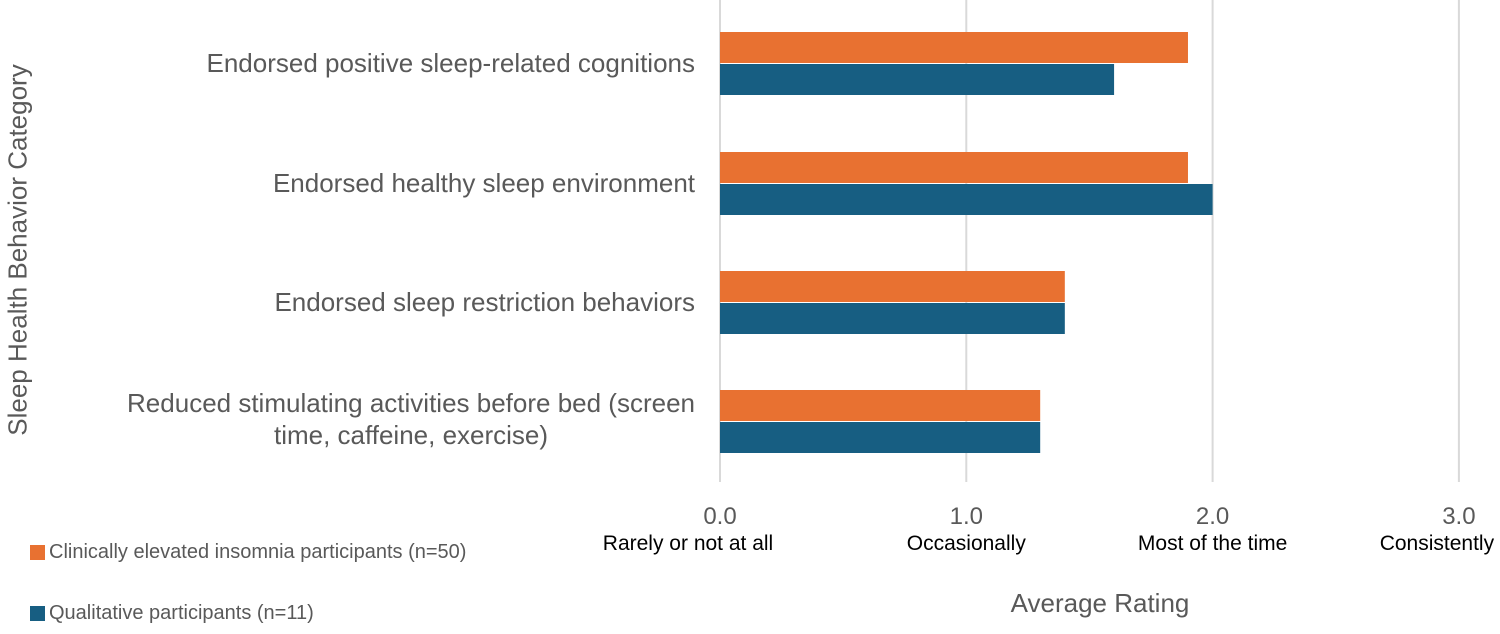 This screenshot has width=1500, height=634. I want to click on category-label: Endorsed sleep restriction behaviors, so click(484, 302).